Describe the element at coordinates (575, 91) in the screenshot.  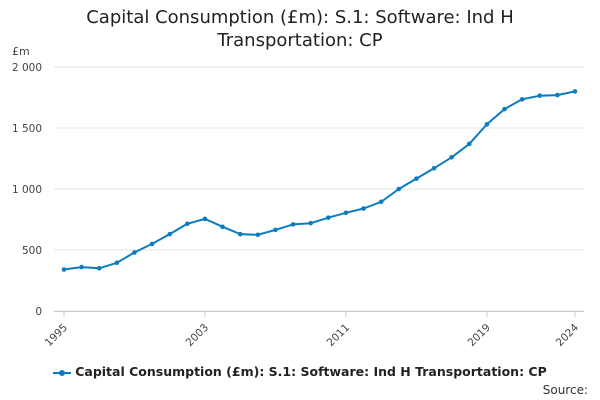
I see `data-point-2024` at that location.